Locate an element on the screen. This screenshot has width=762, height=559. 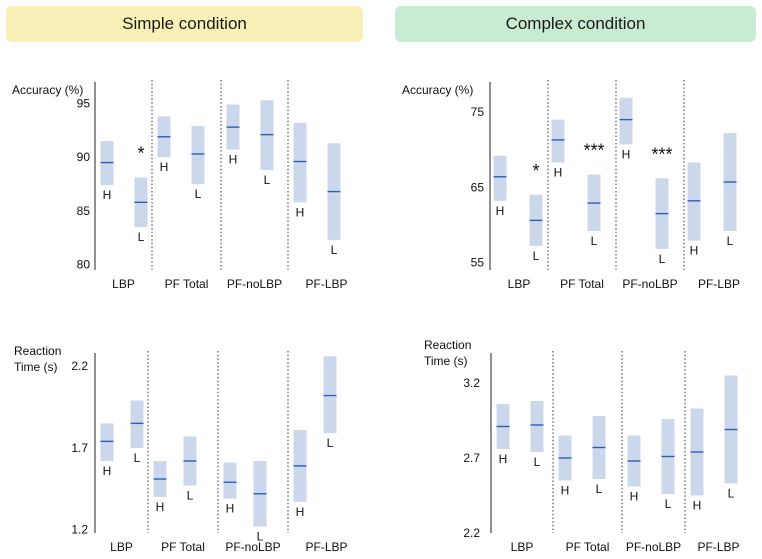
y-tick-label: 3.2 is located at coordinates (471, 383).